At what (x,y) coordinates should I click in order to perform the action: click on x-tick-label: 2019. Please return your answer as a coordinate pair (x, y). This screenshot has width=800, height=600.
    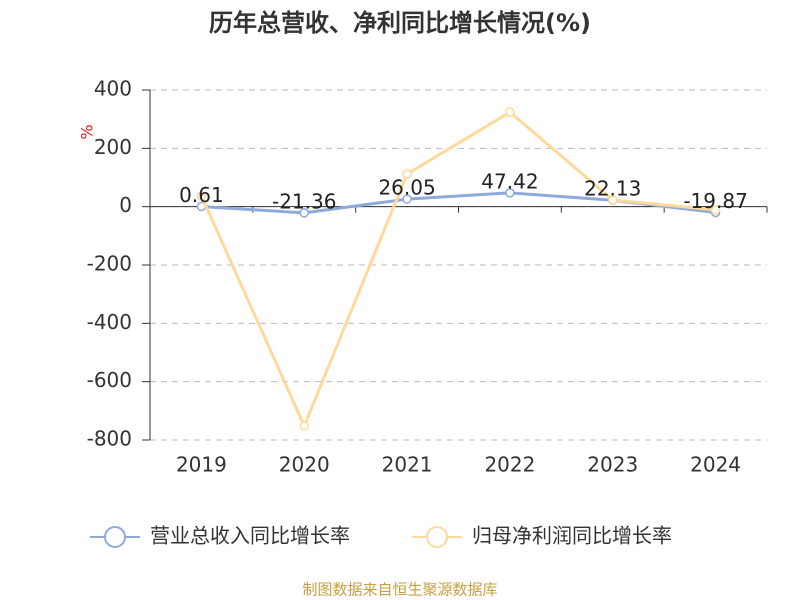
    Looking at the image, I should click on (201, 465).